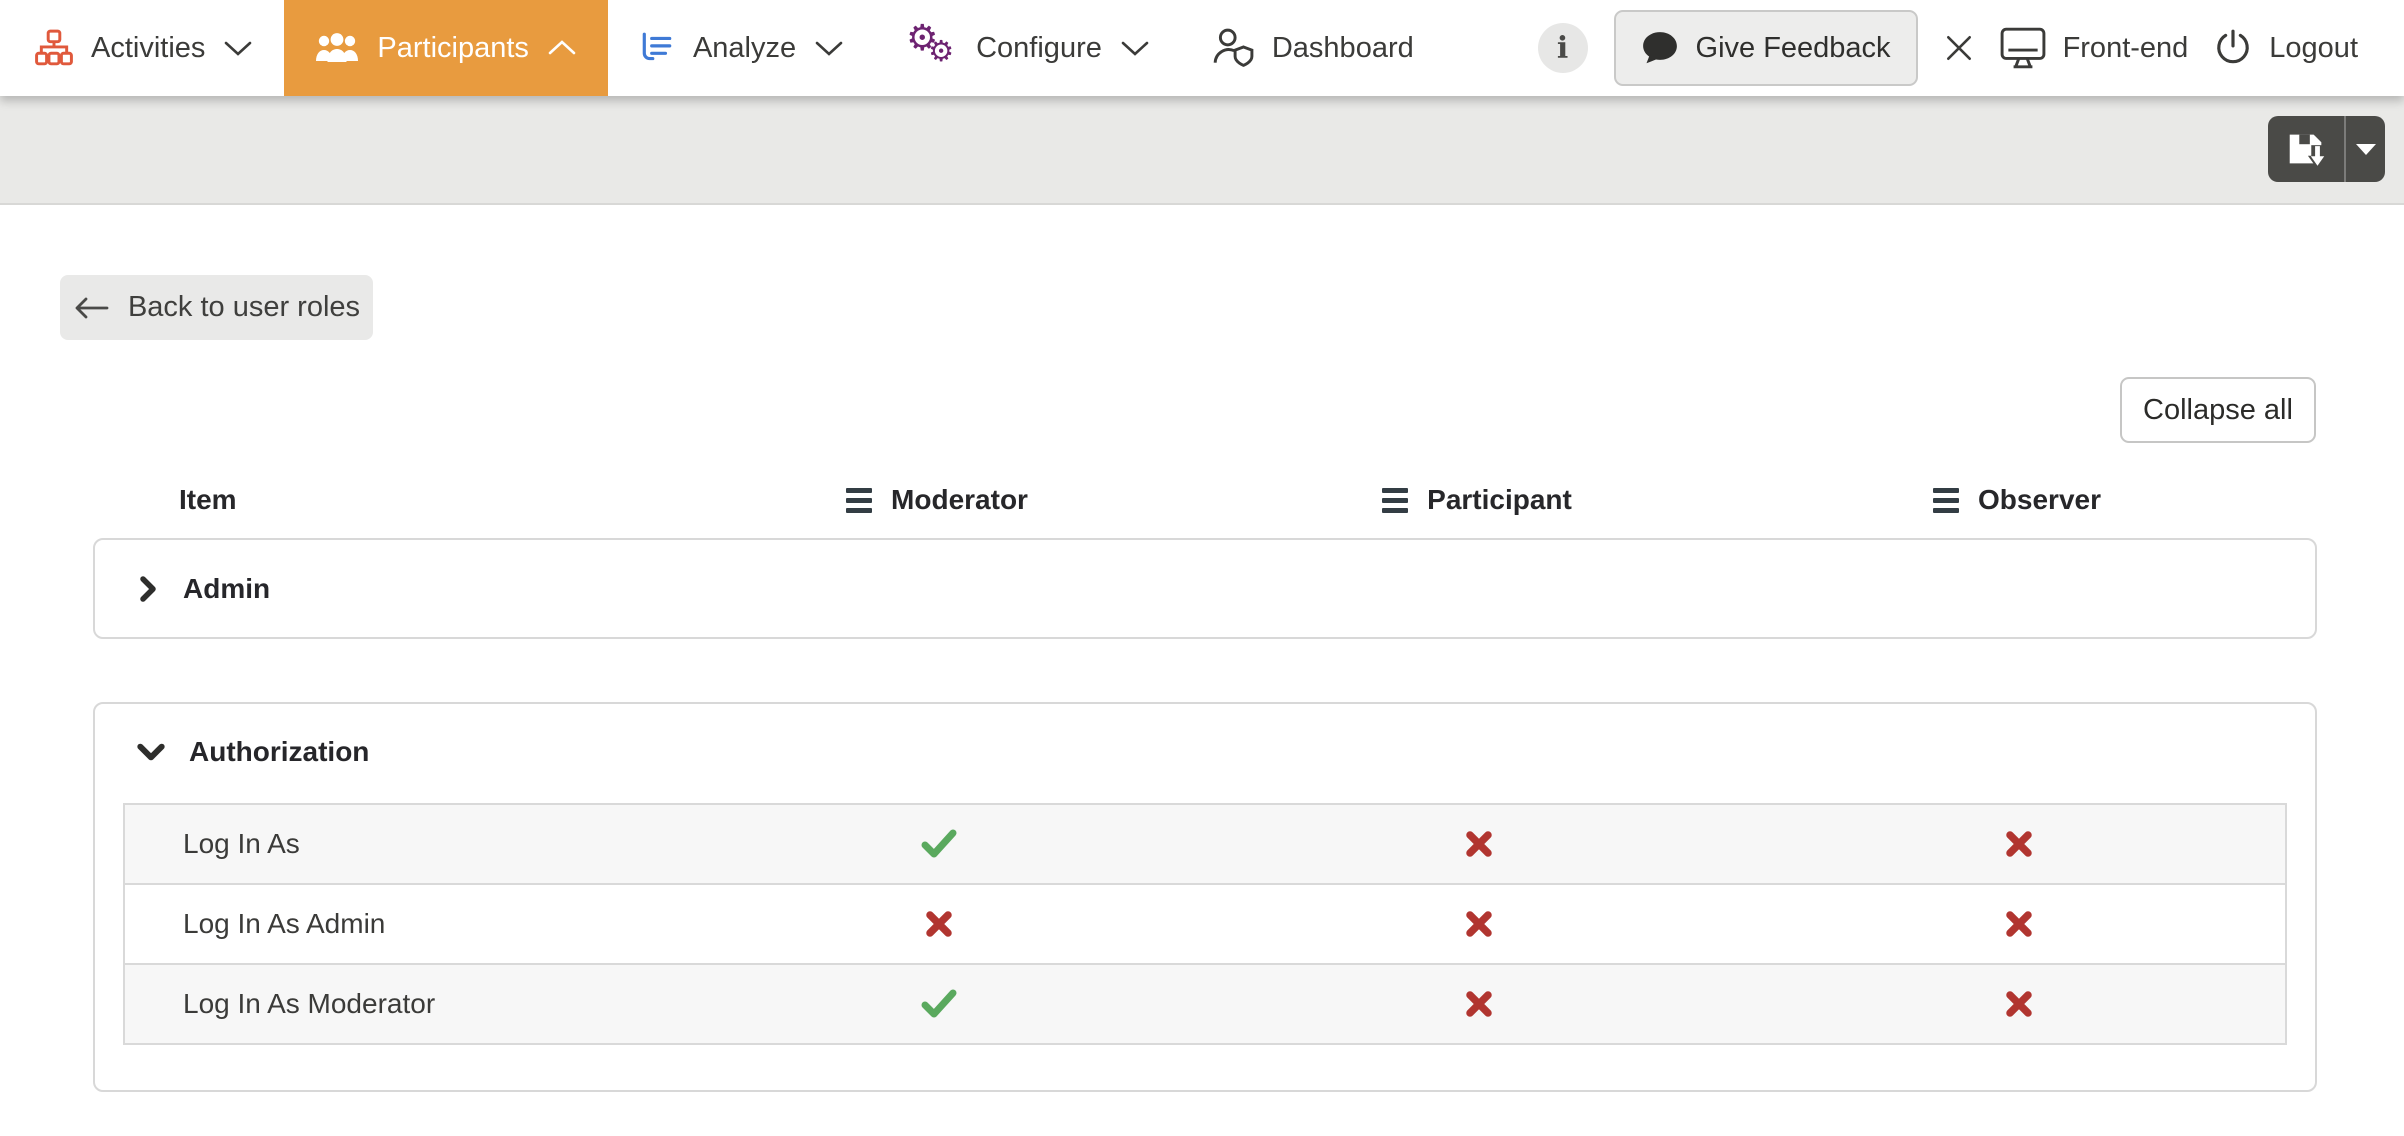 The width and height of the screenshot is (2404, 1136). I want to click on give-feedback-button: Give Feedback, so click(1765, 48).